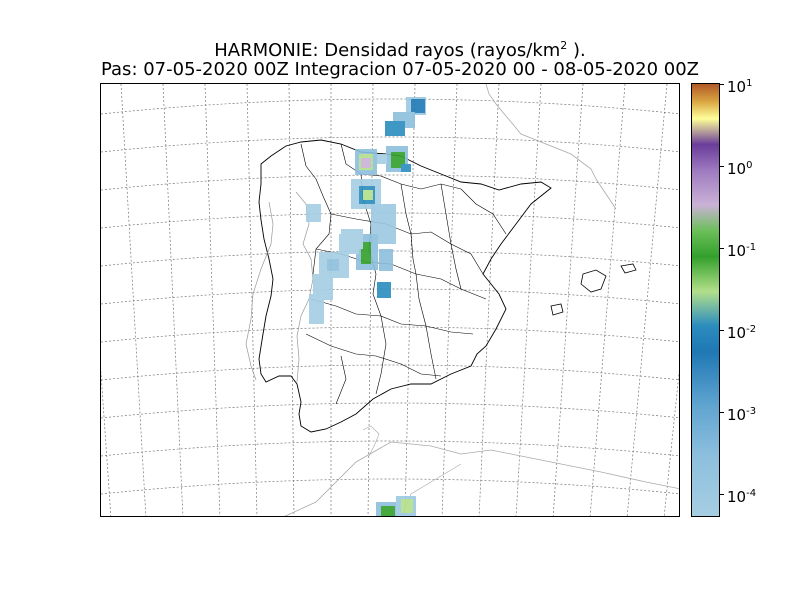 The image size is (800, 600). Describe the element at coordinates (259, 291) in the screenshot. I see `portugal-coast` at that location.